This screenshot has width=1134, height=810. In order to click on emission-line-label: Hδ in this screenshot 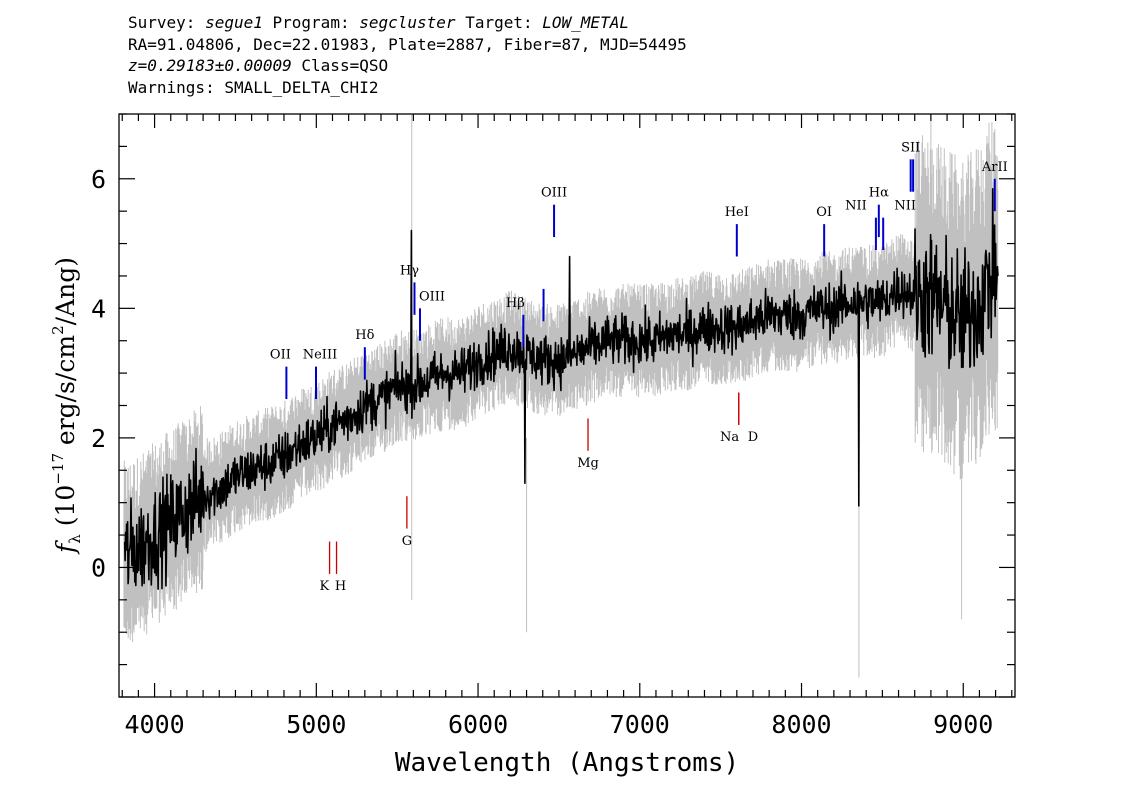, I will do `click(364, 335)`.